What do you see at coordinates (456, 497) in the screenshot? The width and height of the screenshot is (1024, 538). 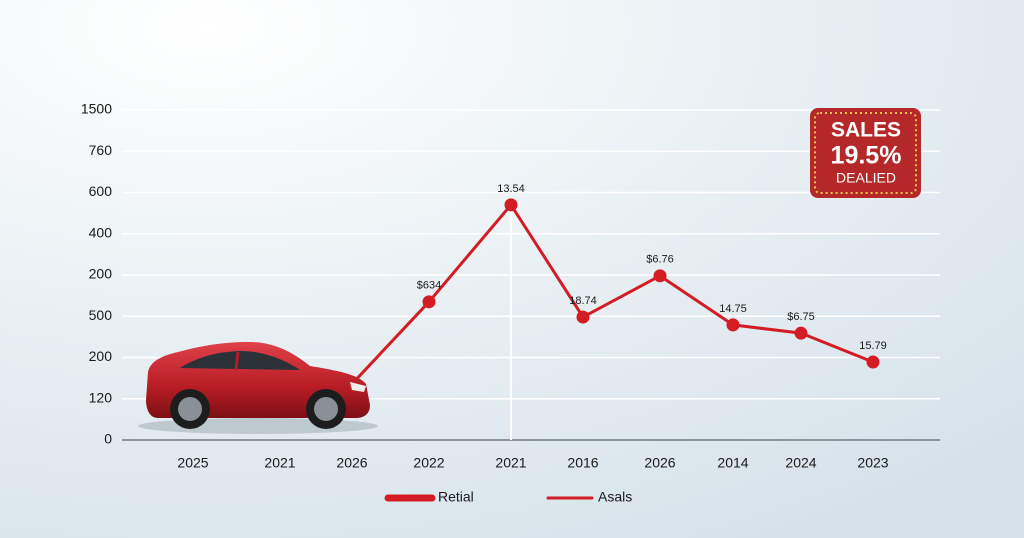 I see `legend-label: Retial` at bounding box center [456, 497].